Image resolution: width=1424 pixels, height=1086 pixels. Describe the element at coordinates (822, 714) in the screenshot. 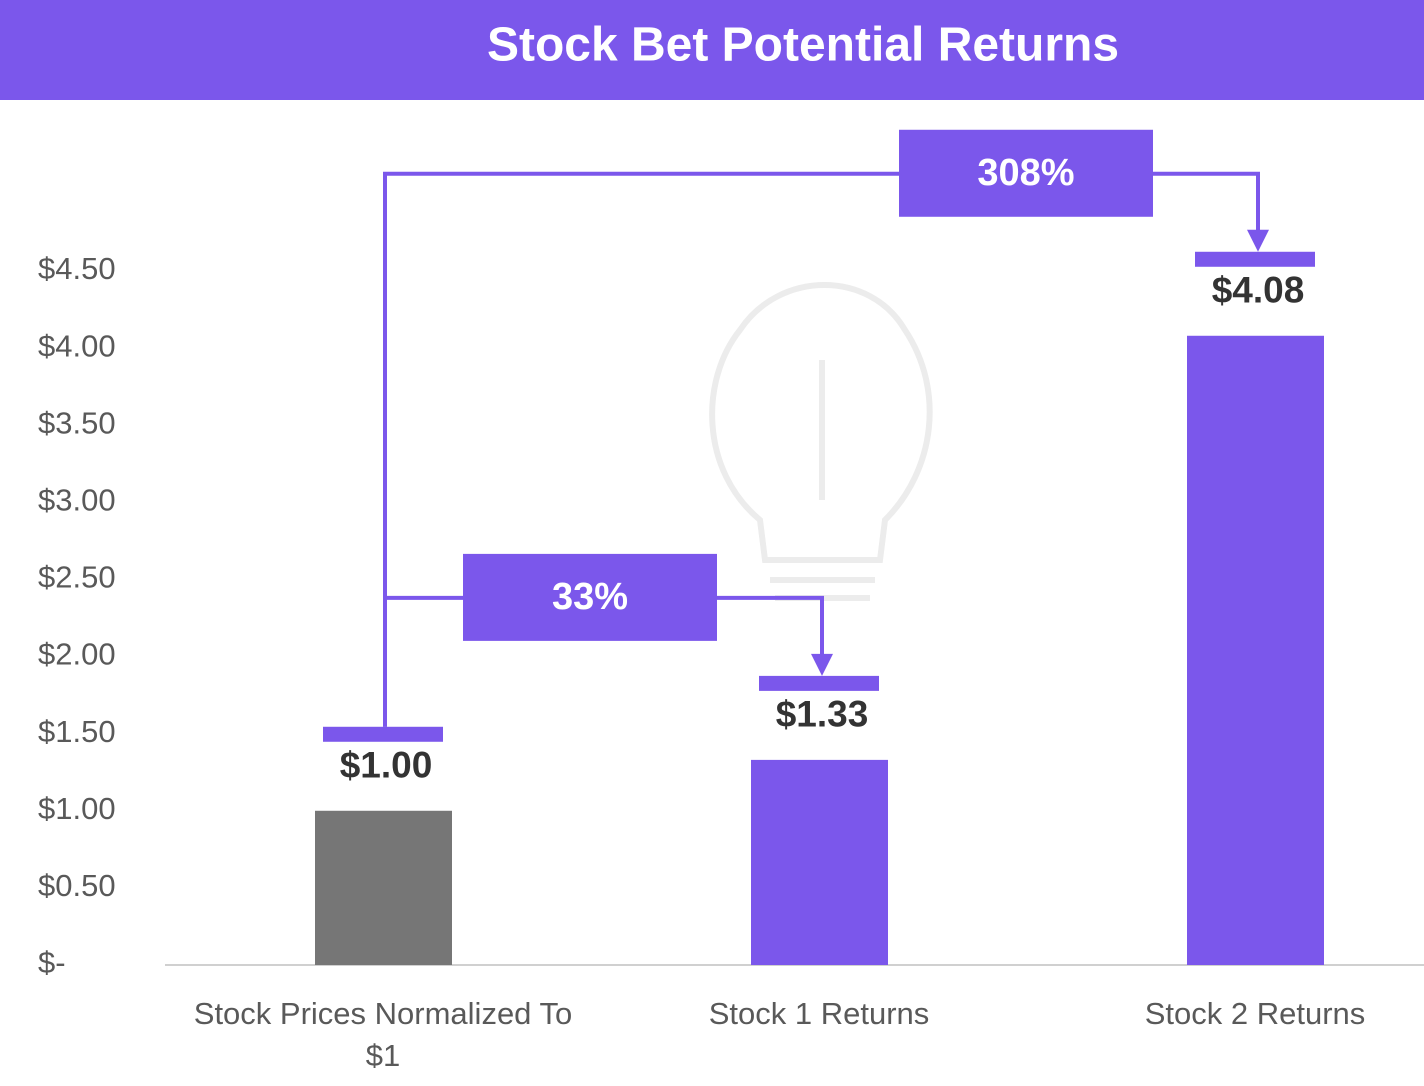

I see `data-label: $1.33` at that location.